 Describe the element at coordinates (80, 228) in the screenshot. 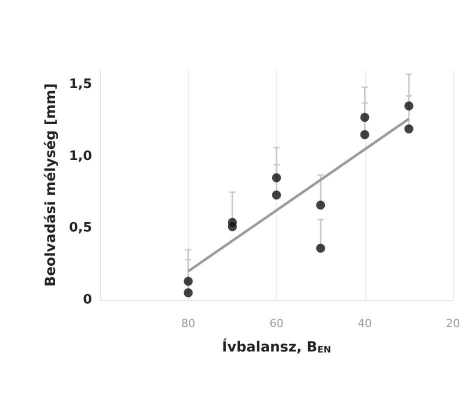

I see `y-tick-label: 0,5` at that location.